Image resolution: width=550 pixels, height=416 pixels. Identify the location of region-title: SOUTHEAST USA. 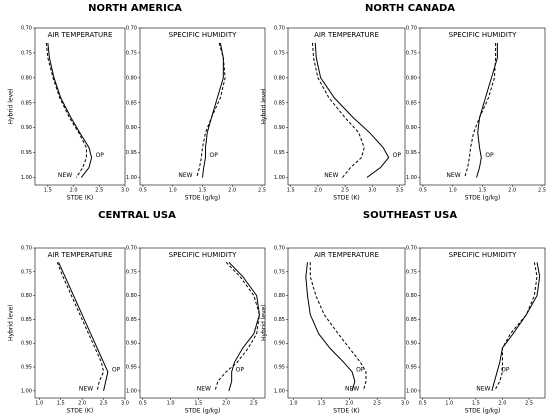
(410, 215).